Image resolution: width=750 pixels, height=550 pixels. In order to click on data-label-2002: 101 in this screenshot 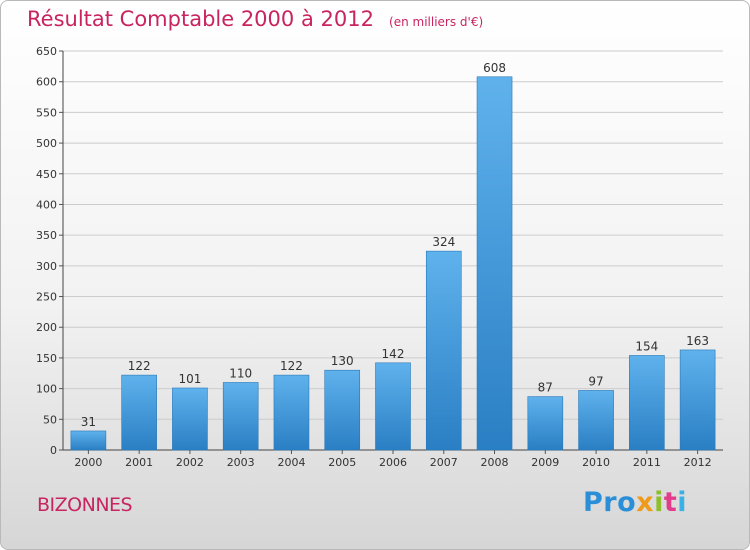, I will do `click(189, 379)`.